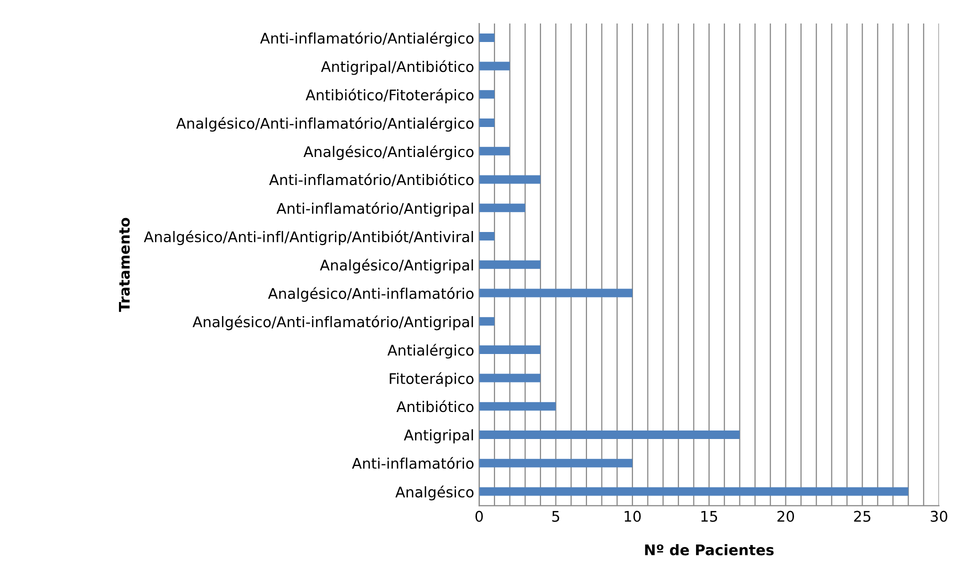  Describe the element at coordinates (396, 266) in the screenshot. I see `y-tick-label: Analgésico/Antigripal` at that location.